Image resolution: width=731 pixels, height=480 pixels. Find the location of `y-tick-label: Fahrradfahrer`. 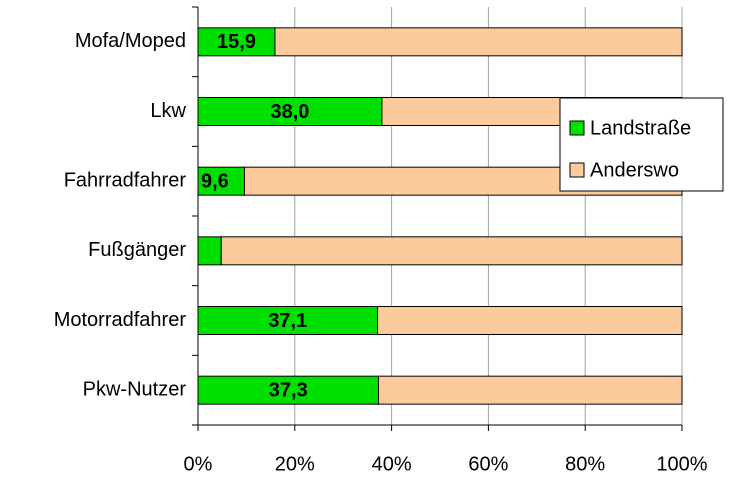

y-tick-label: Fahrradfahrer is located at coordinates (125, 180).